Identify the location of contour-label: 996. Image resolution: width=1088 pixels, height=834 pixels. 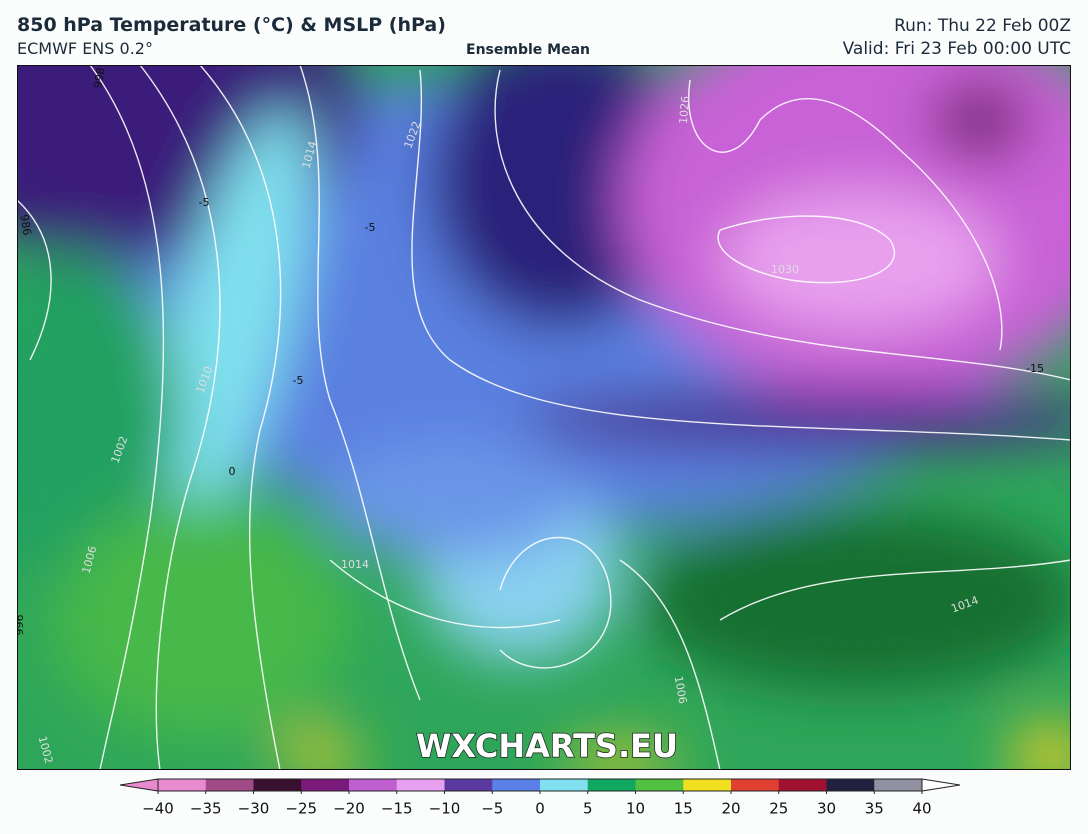
(19, 625).